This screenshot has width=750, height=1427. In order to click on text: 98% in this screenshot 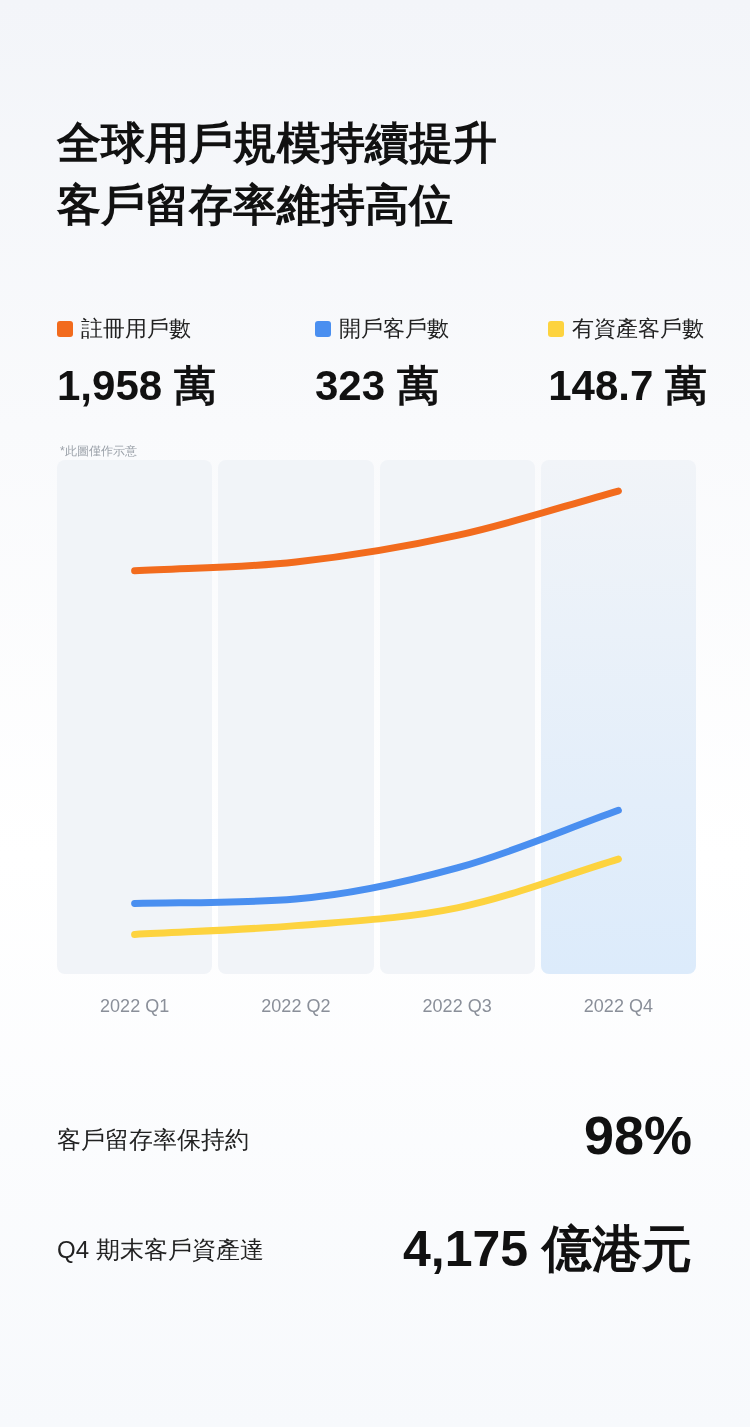, I will do `click(637, 1135)`.